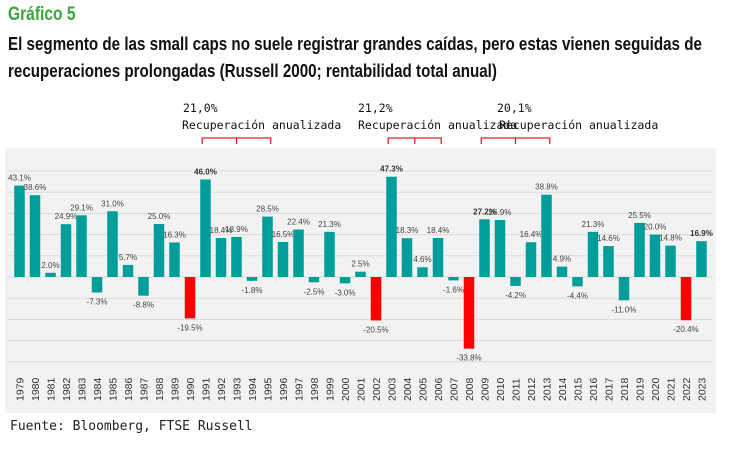 The width and height of the screenshot is (747, 450). What do you see at coordinates (656, 389) in the screenshot?
I see `year-label-2020: 2020` at bounding box center [656, 389].